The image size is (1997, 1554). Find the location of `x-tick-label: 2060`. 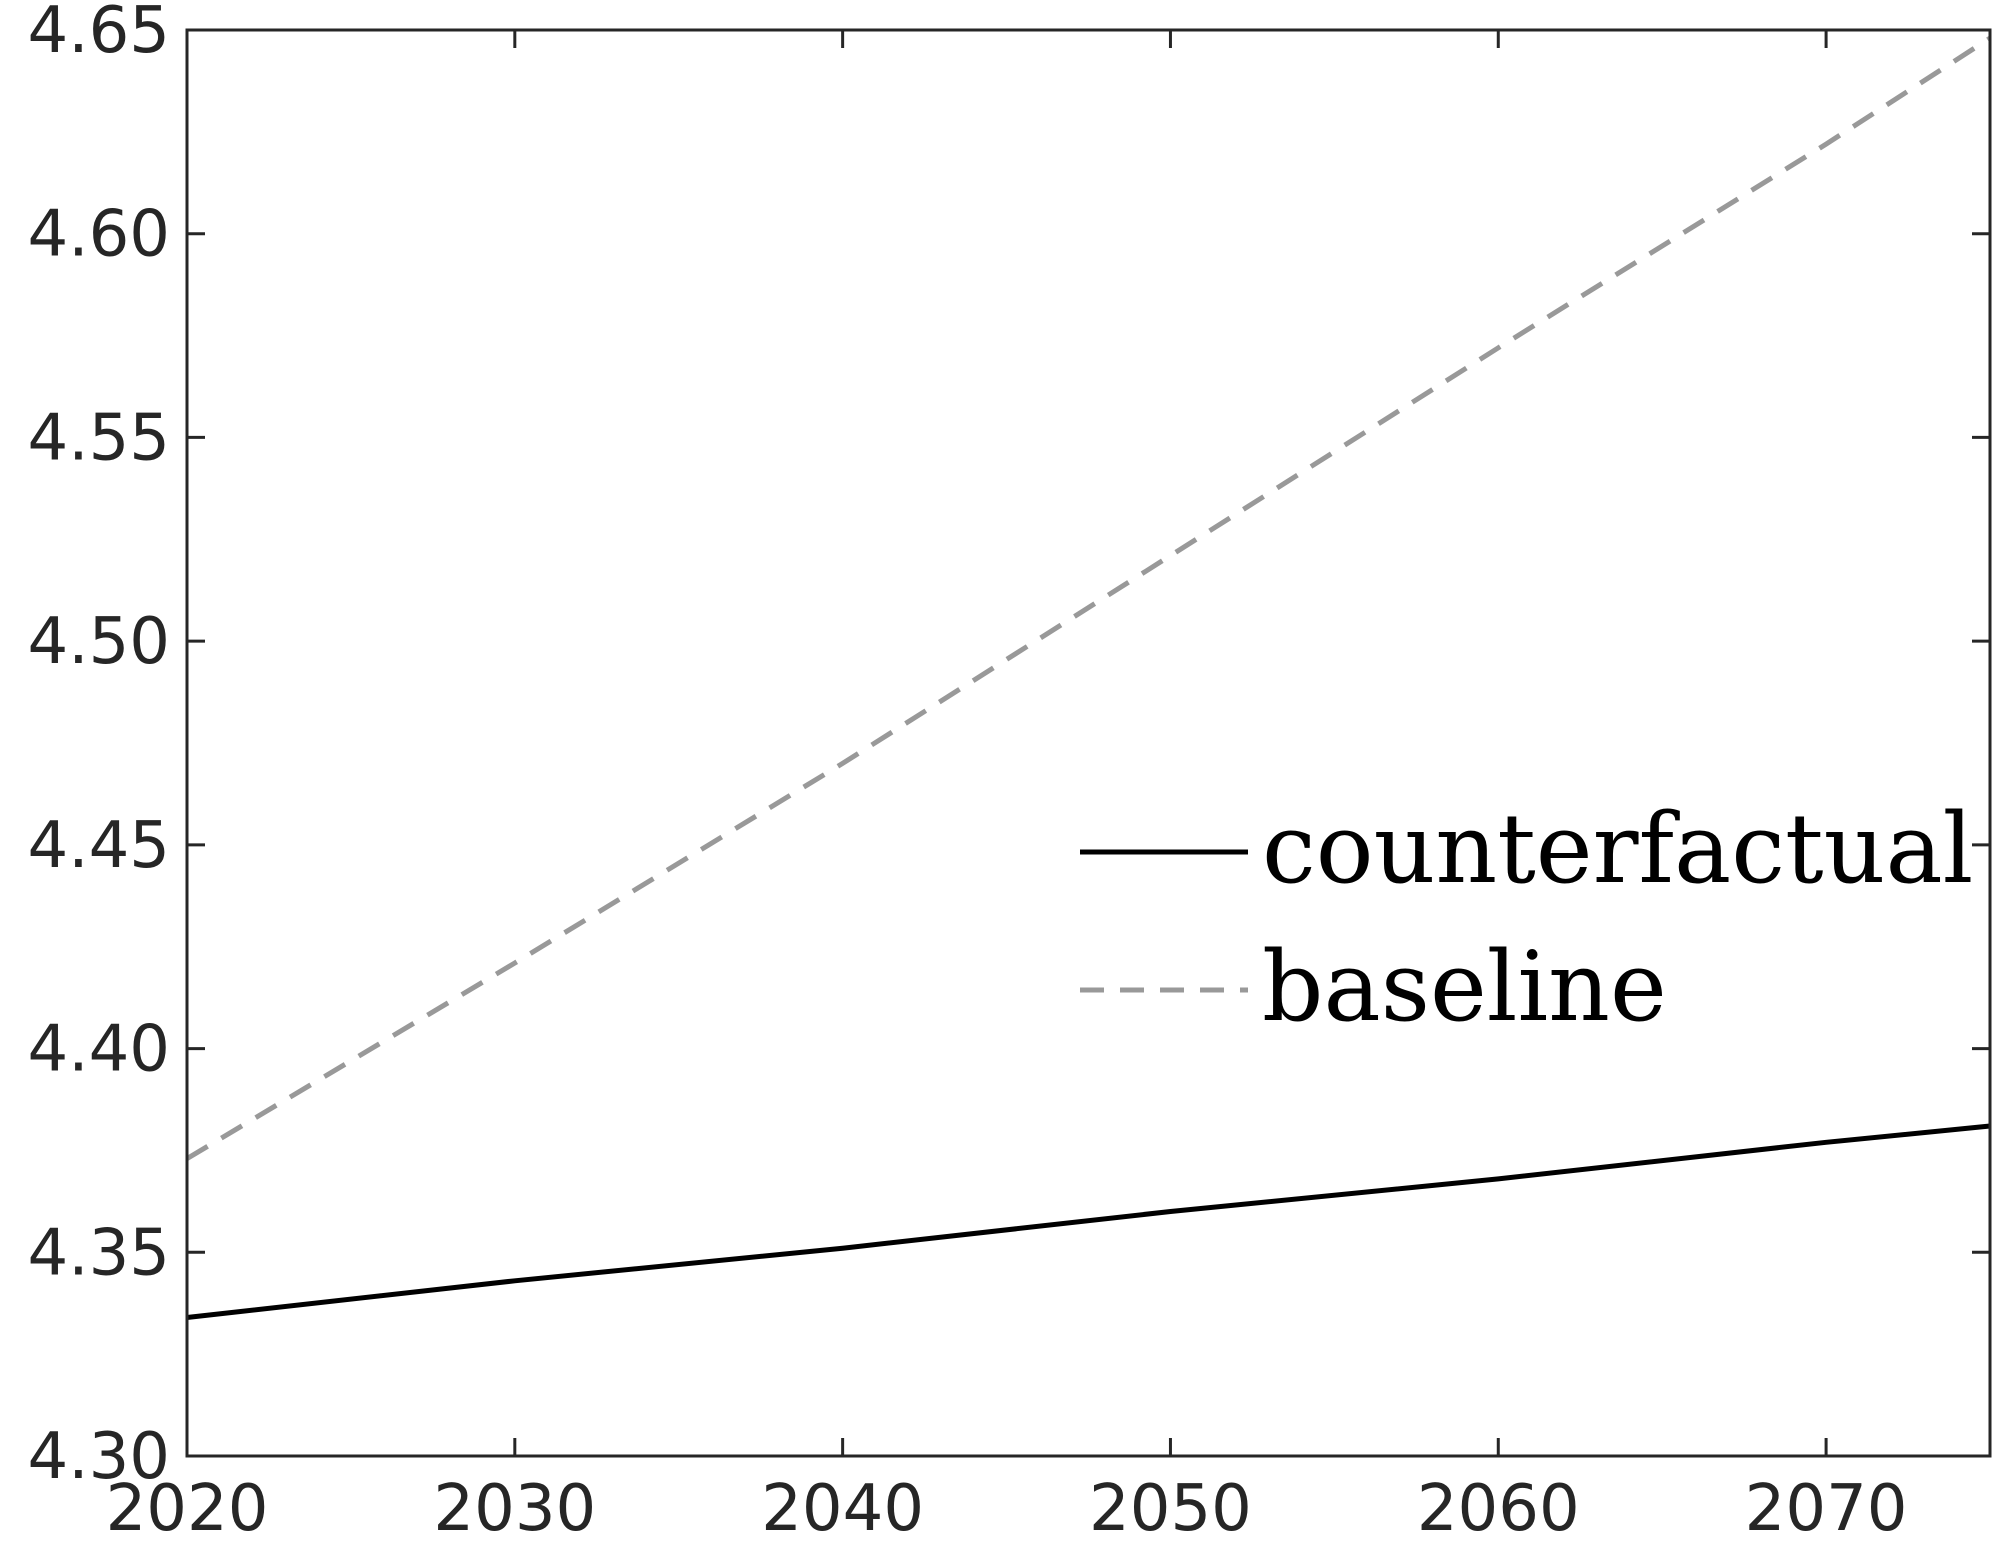

x-tick-label: 2060 is located at coordinates (1498, 1509).